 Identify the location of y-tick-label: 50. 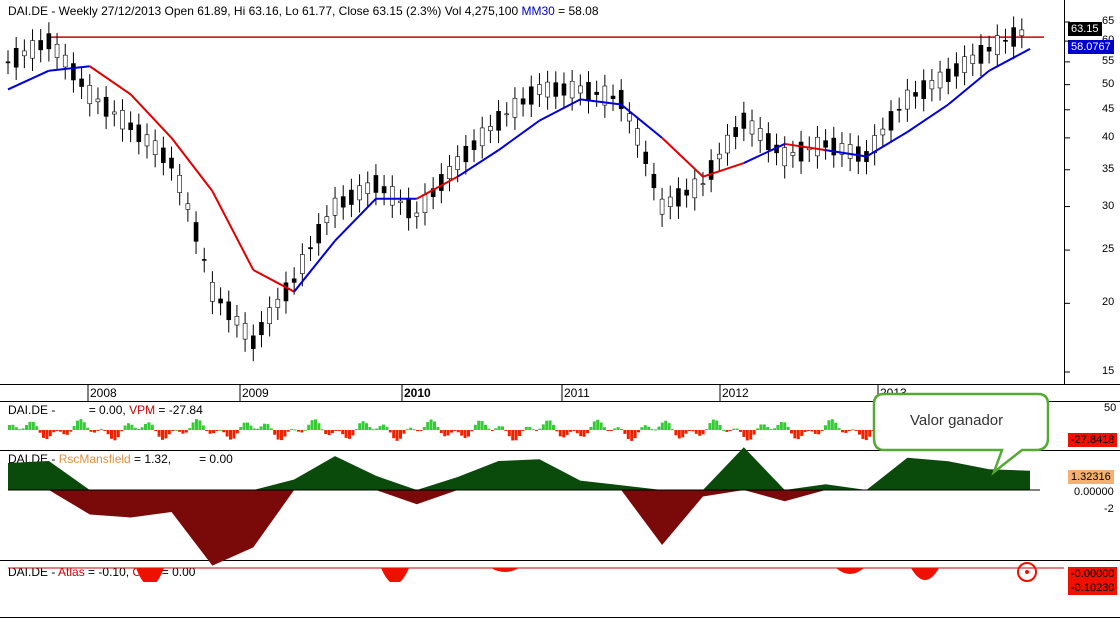
(1108, 83).